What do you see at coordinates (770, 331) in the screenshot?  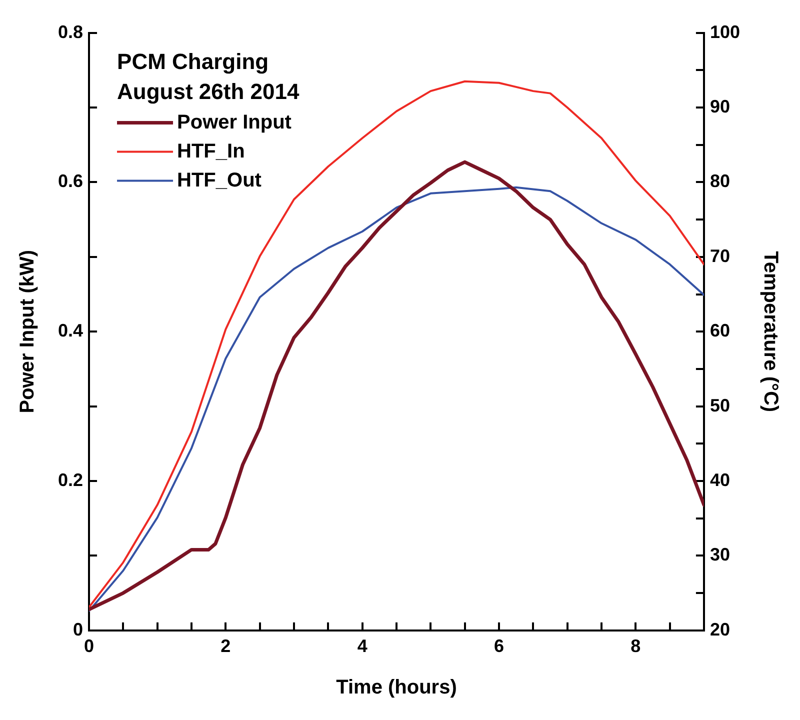 I see `y2-axis-title: Temperature (°C)` at bounding box center [770, 331].